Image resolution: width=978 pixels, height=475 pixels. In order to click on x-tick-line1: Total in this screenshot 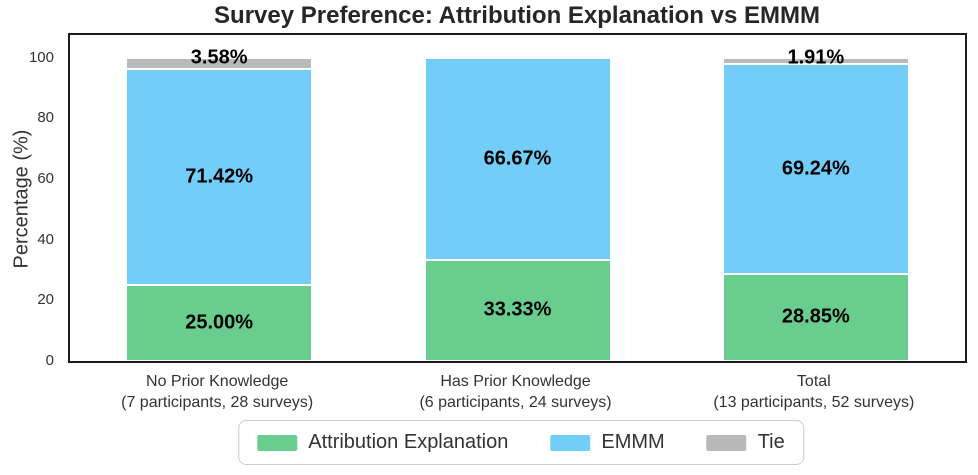, I will do `click(813, 381)`.